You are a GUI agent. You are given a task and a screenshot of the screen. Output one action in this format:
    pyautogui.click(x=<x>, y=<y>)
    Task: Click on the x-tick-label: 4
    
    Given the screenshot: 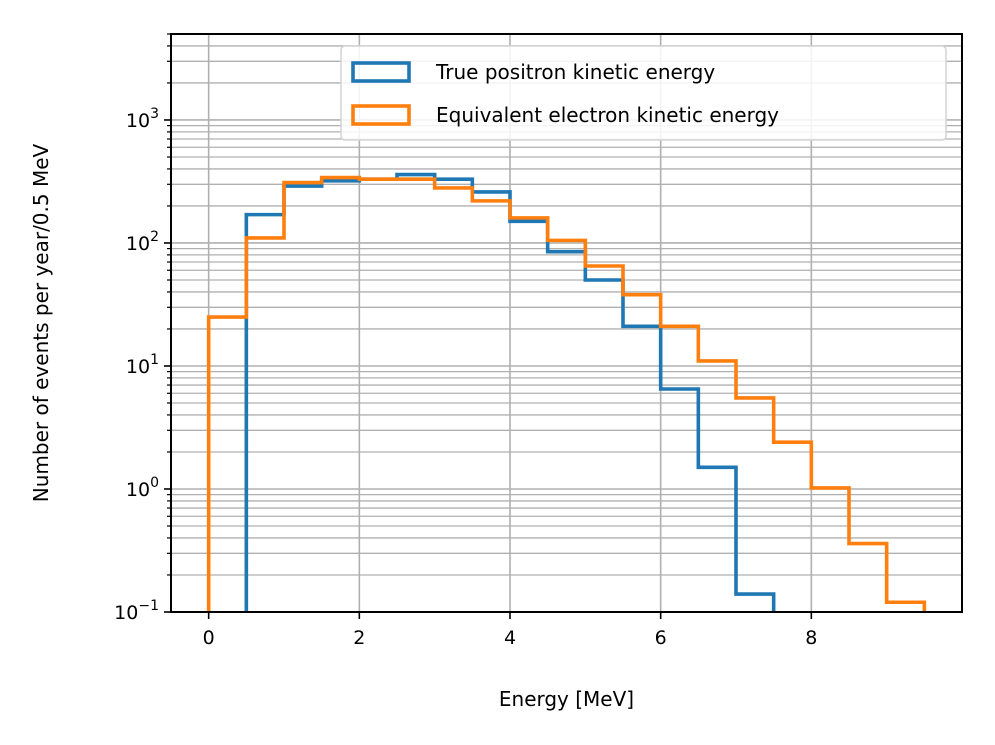 What is the action you would take?
    pyautogui.click(x=510, y=638)
    